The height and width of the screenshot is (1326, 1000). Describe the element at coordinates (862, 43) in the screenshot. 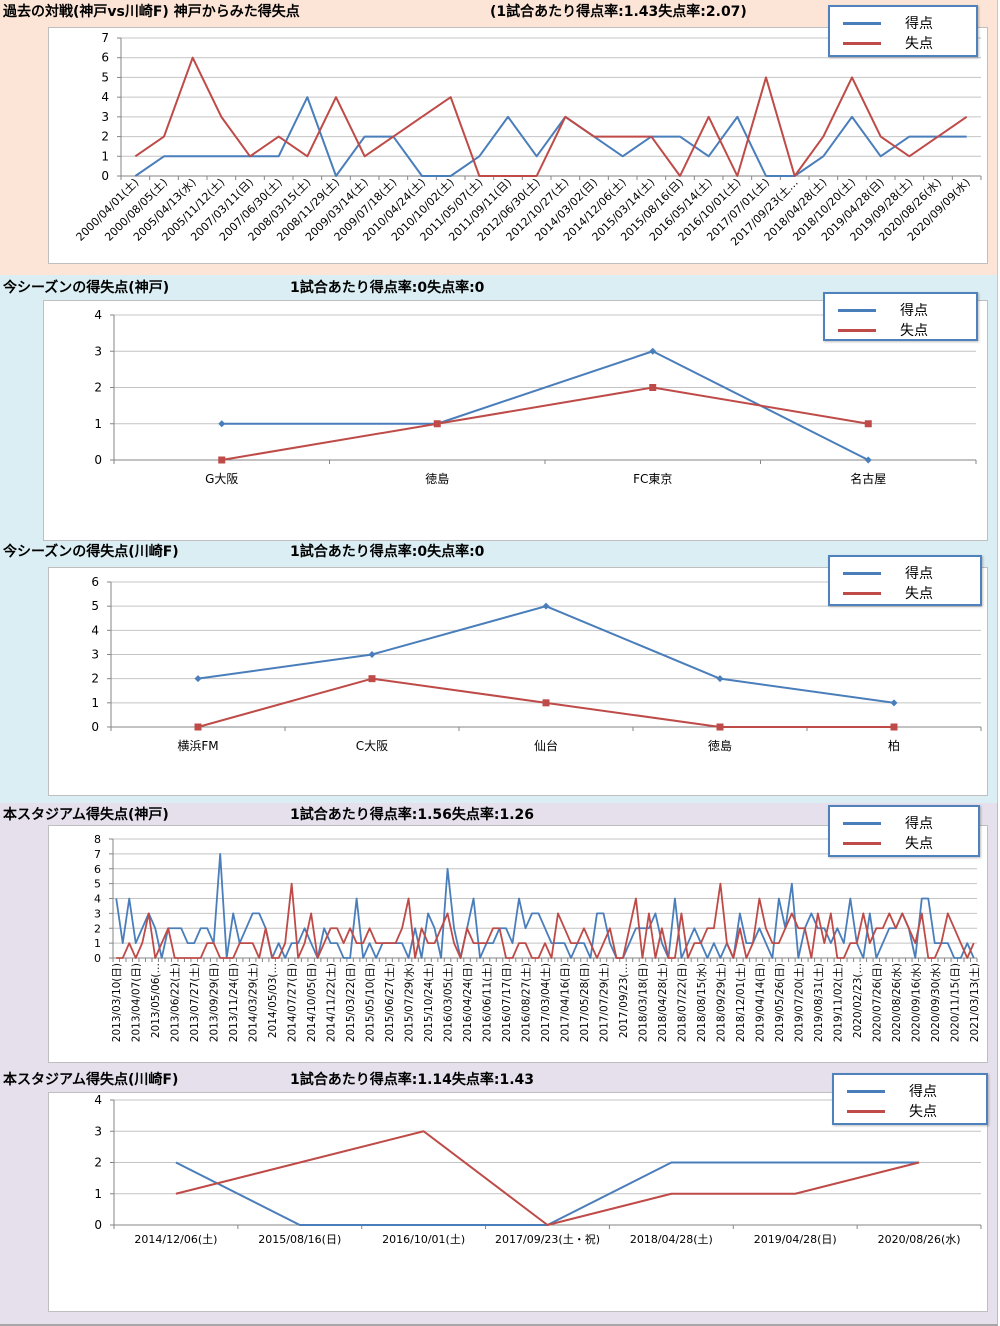

I see `legend-line-conceded-icon` at that location.